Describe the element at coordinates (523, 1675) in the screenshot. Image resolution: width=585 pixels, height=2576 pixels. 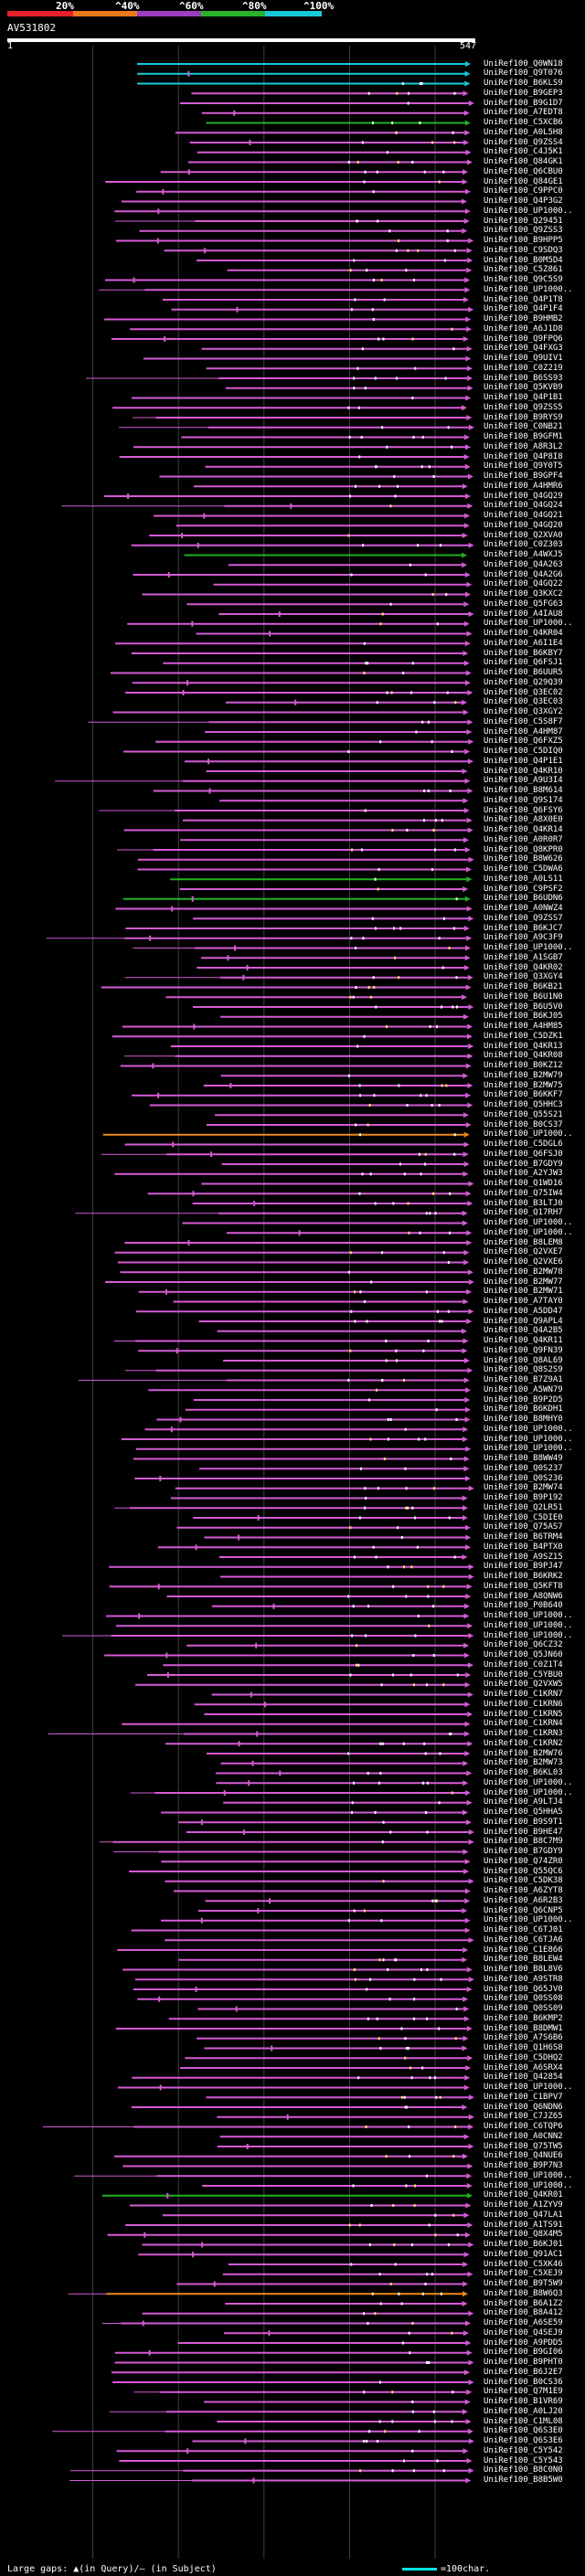
I see `hit-label: UniRef100_C5YBU0` at that location.